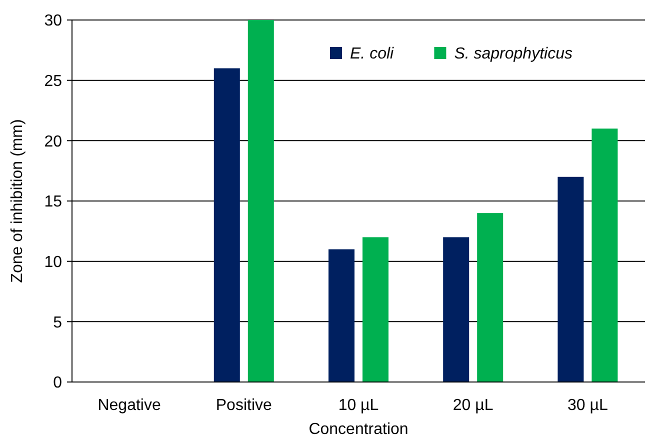 The height and width of the screenshot is (440, 647). What do you see at coordinates (53, 202) in the screenshot?
I see `y-tick-label: 15` at bounding box center [53, 202].